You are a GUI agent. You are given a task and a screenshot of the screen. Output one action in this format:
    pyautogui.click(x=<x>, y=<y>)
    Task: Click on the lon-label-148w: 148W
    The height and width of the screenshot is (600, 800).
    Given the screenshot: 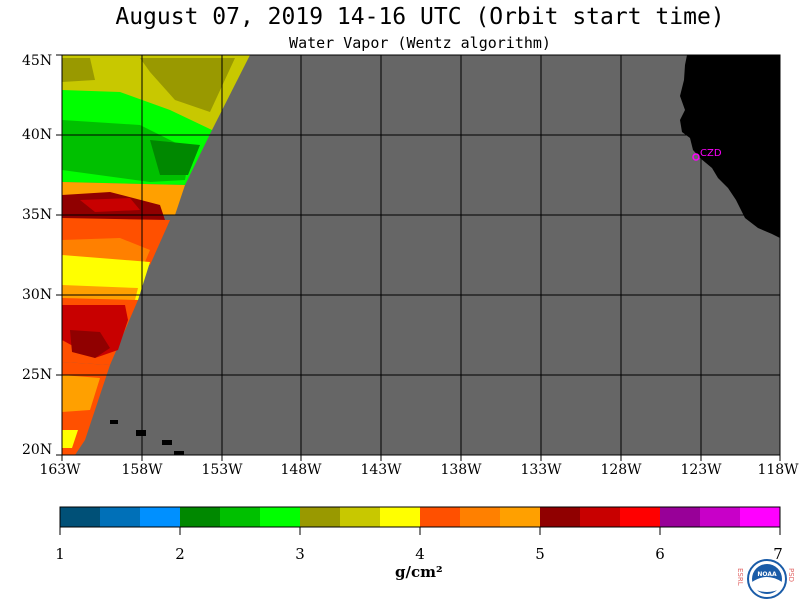 What is the action you would take?
    pyautogui.click(x=301, y=470)
    